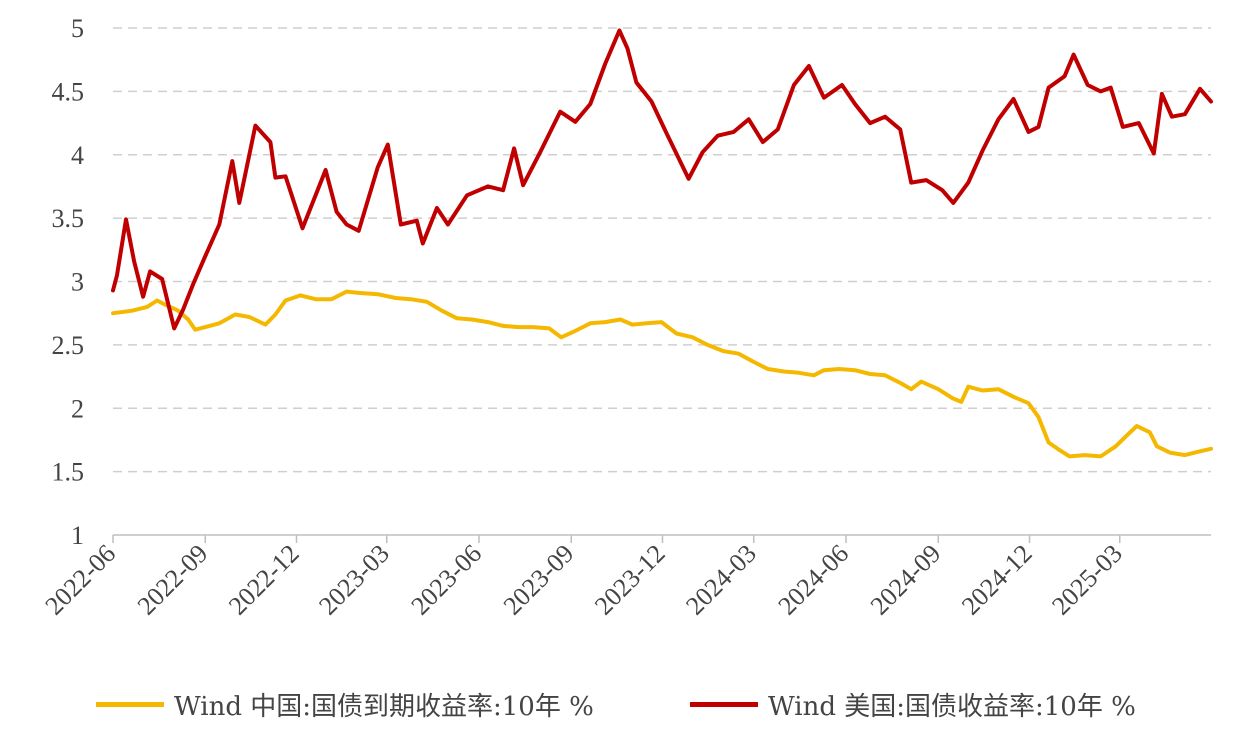 This screenshot has width=1240, height=734. Describe the element at coordinates (80, 580) in the screenshot. I see `x-tick-label: 2022-06` at that location.